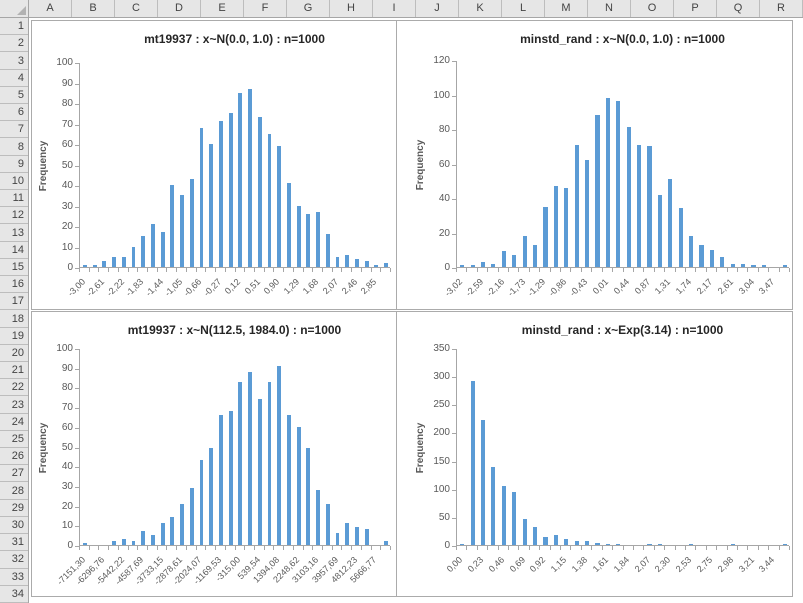 The width and height of the screenshot is (803, 603). I want to click on select-all-corner, so click(14, 9).